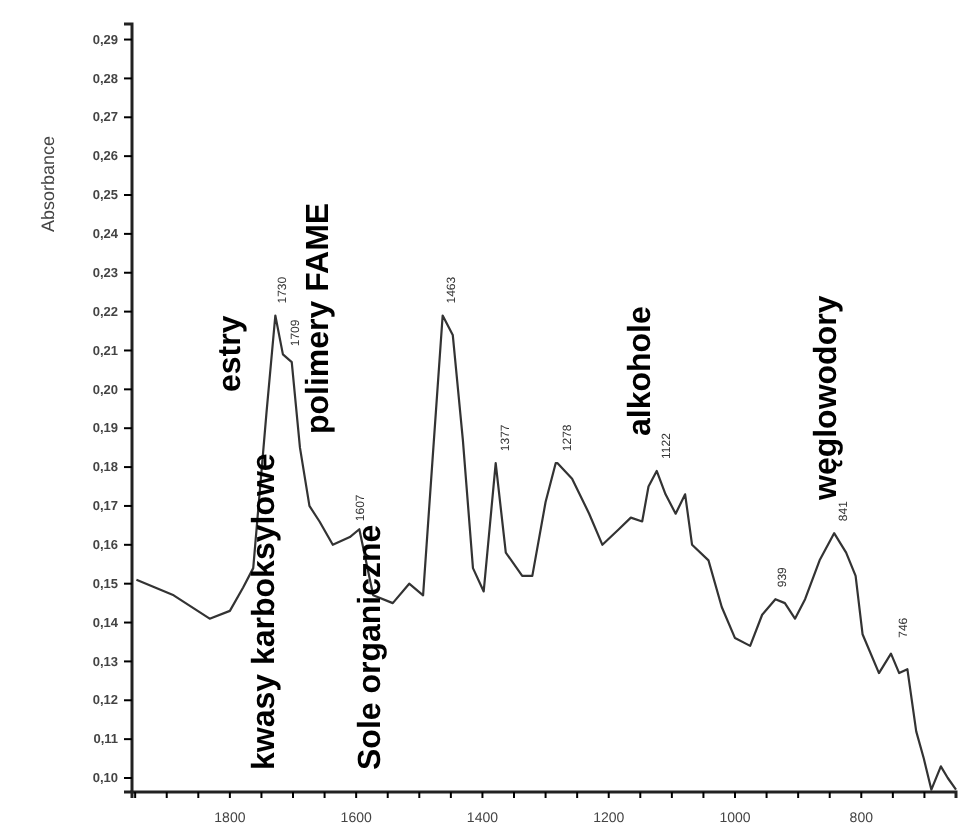 Image resolution: width=960 pixels, height=826 pixels. What do you see at coordinates (827, 398) in the screenshot?
I see `annotation: węglowodory` at bounding box center [827, 398].